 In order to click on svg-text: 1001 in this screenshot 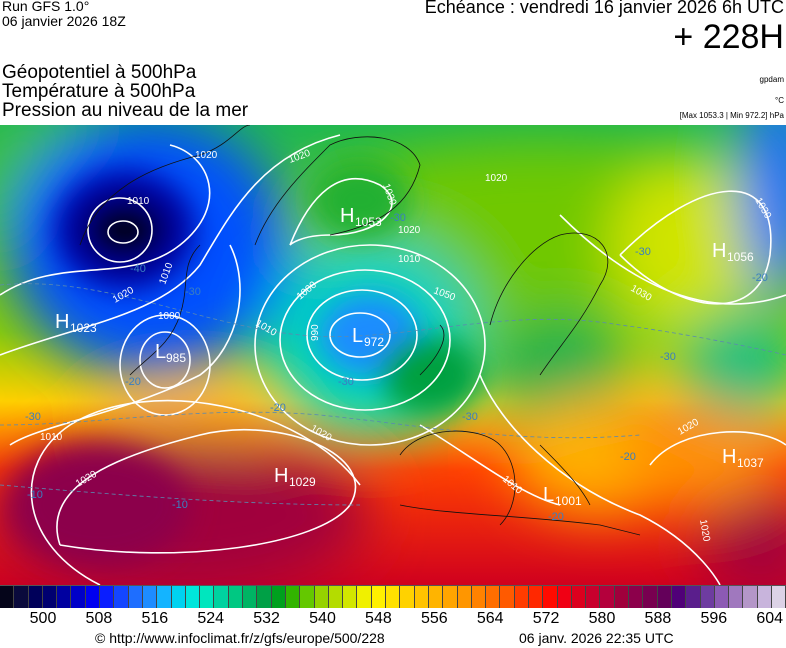, I will do `click(568, 501)`.